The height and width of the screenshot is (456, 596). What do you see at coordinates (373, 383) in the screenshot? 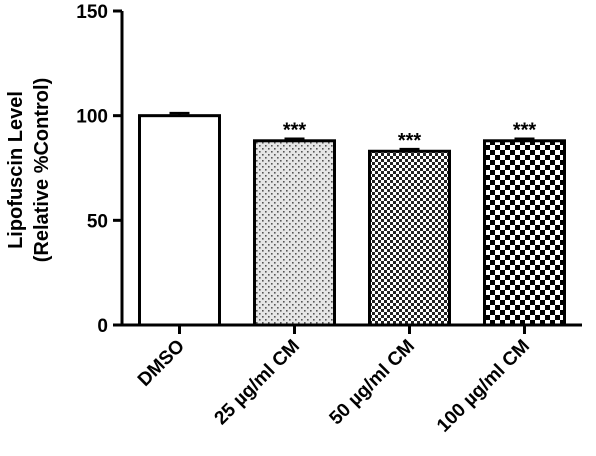
I see `x-tick-label: 50 µg/ml CM` at bounding box center [373, 383].